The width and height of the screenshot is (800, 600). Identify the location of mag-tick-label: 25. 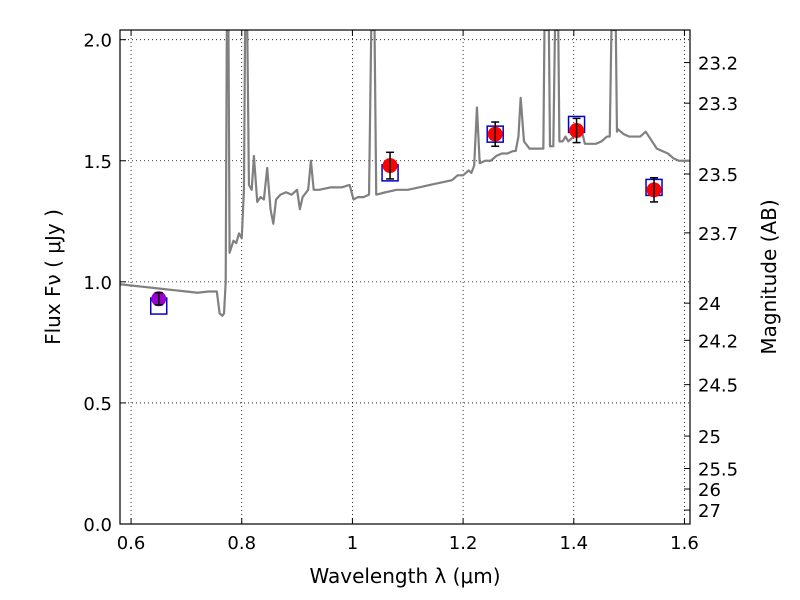
(709, 437).